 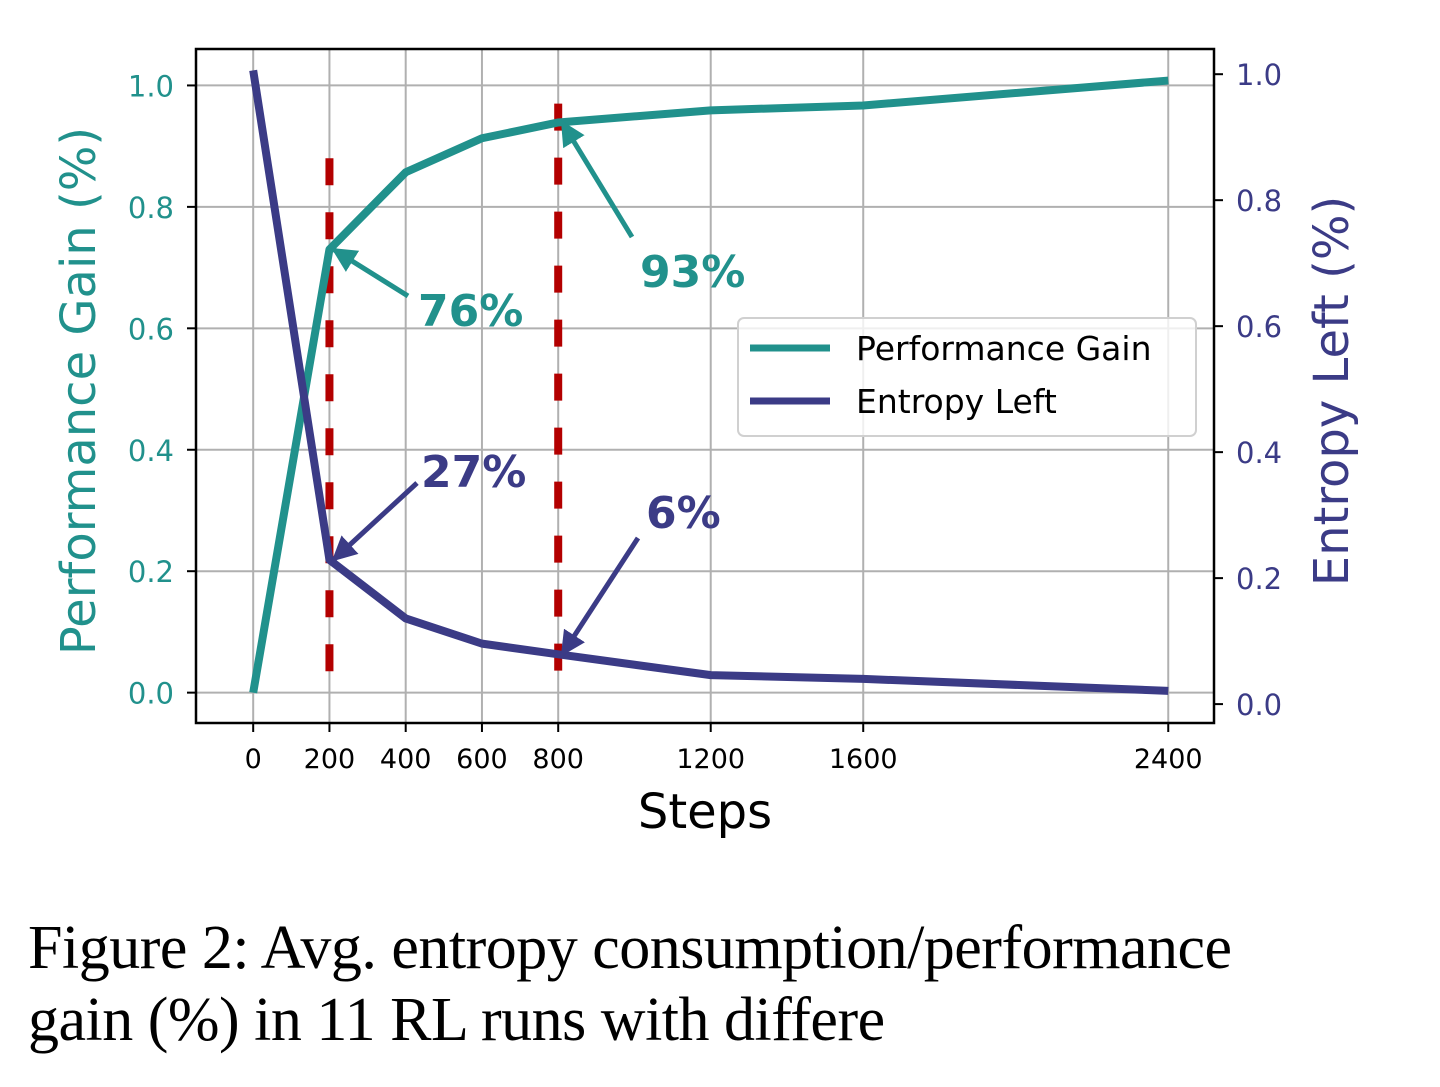 I want to click on legend-label-performance-gain: Performance Gain, so click(x=1004, y=348).